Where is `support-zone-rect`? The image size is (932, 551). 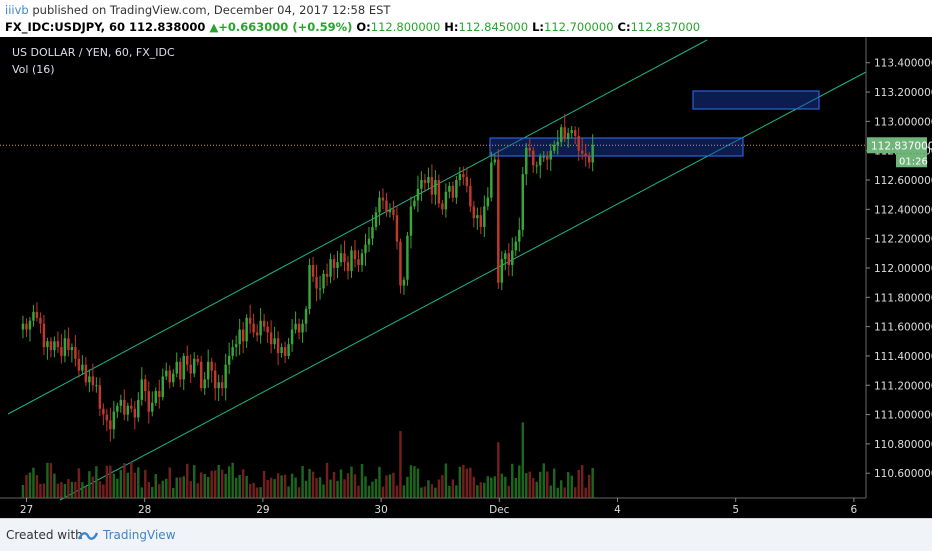 support-zone-rect is located at coordinates (616, 147).